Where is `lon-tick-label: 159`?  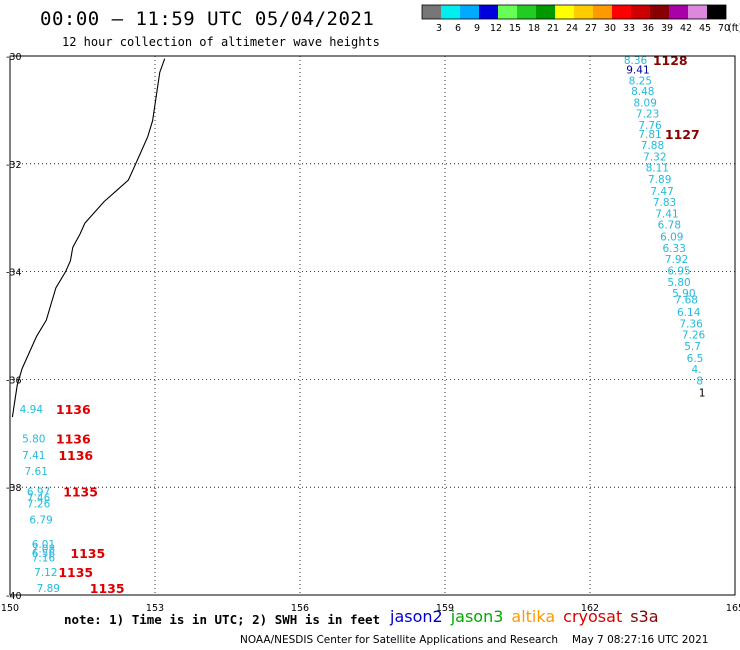
lon-tick-label: 159 is located at coordinates (445, 608).